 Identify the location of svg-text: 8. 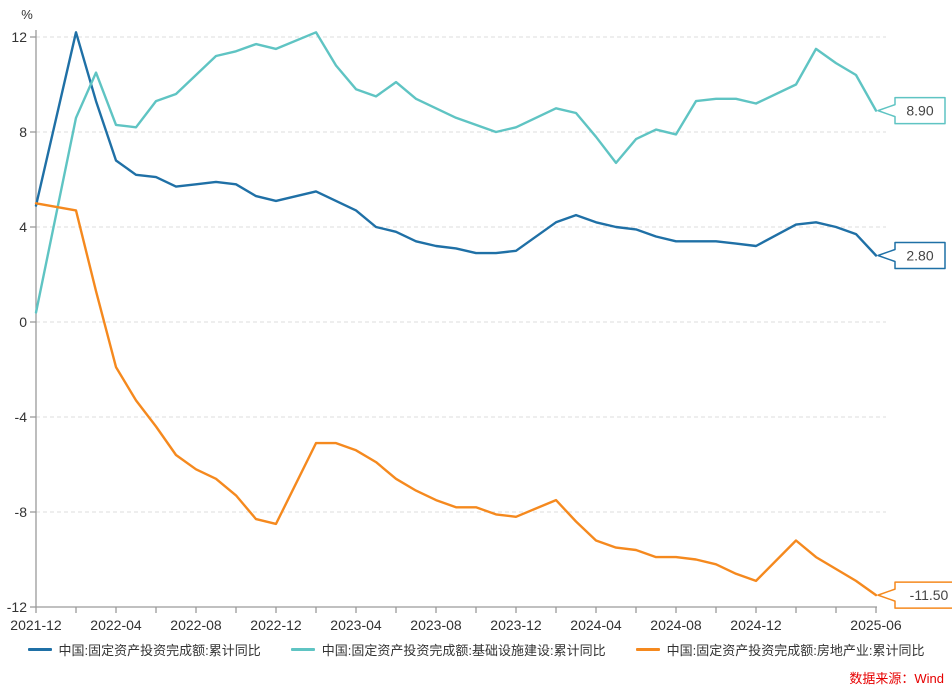
(23, 132).